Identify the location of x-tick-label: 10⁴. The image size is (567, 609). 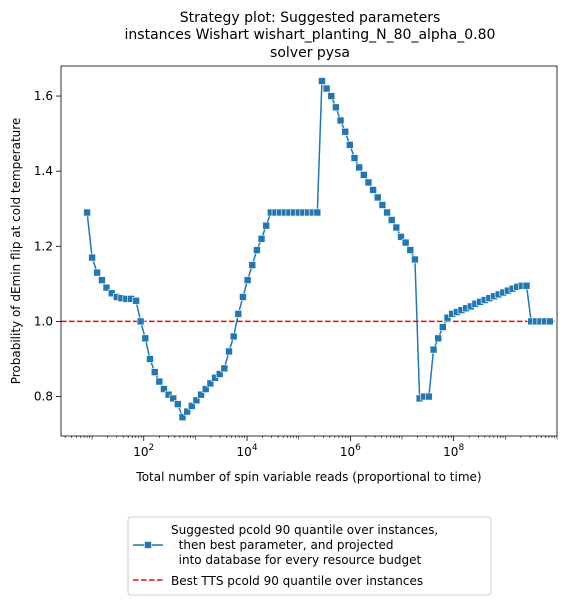
(247, 451).